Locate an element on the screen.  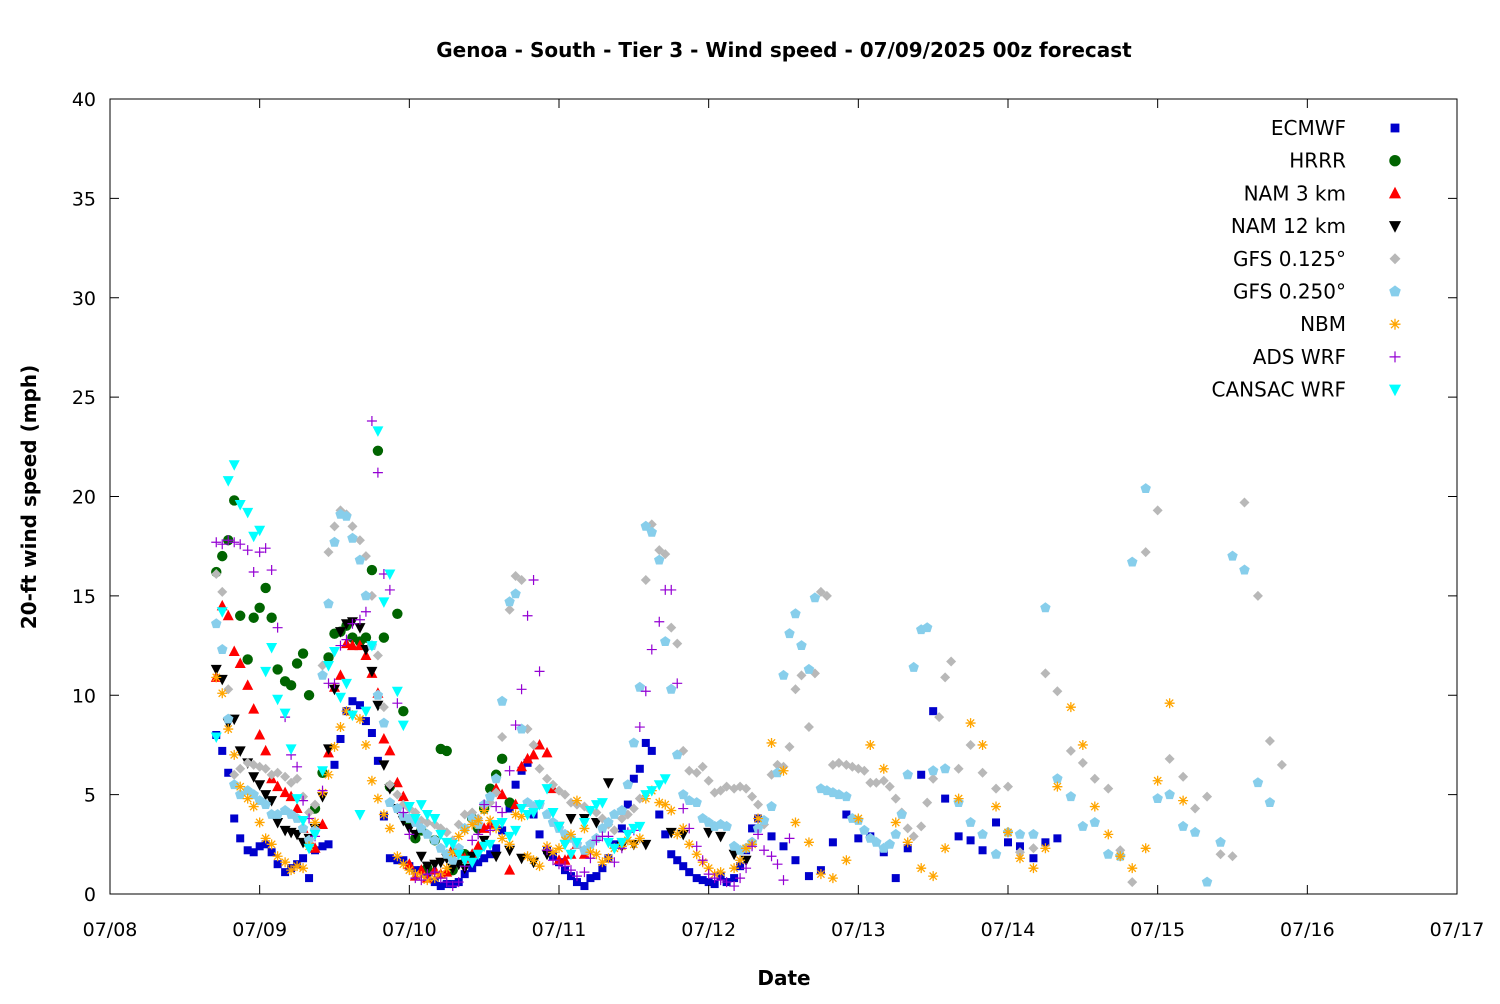
x-tick-label: 07/09 is located at coordinates (259, 930).